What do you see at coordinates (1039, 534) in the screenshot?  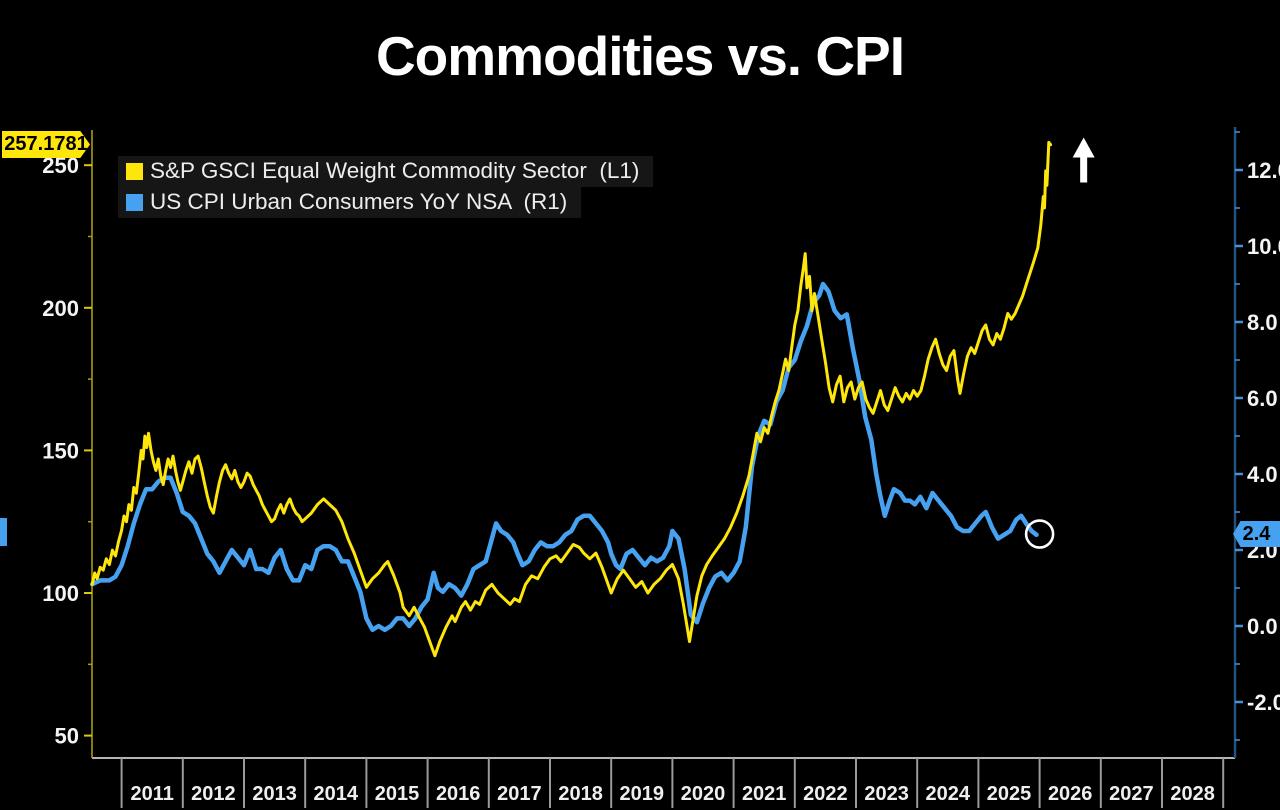 I see `highlight-circle-icon` at bounding box center [1039, 534].